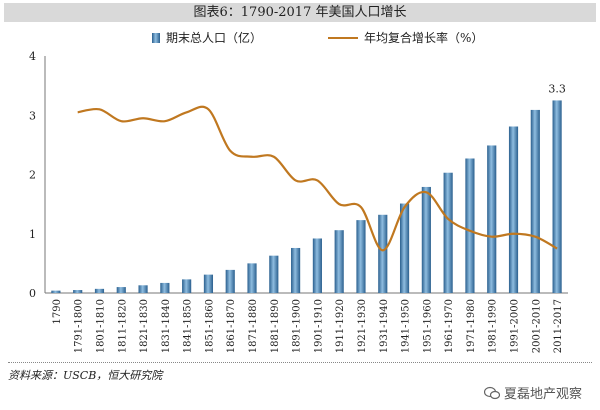 This screenshot has height=410, width=600. I want to click on x-tick-label: 1901-1910, so click(318, 326).